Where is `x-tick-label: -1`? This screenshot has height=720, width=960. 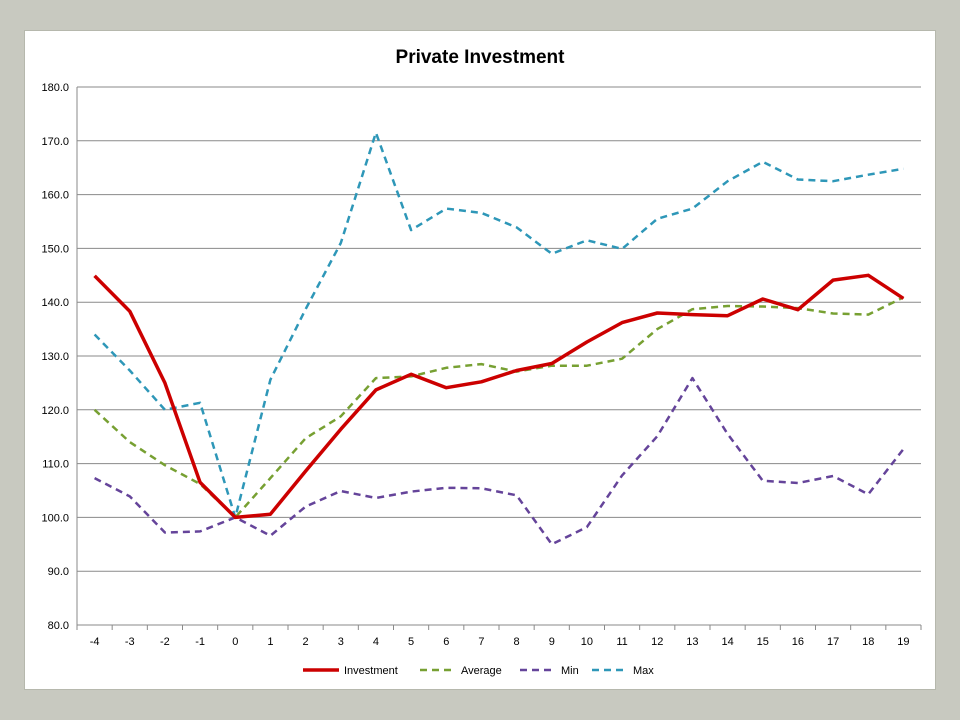
x-tick-label: -1 is located at coordinates (200, 642).